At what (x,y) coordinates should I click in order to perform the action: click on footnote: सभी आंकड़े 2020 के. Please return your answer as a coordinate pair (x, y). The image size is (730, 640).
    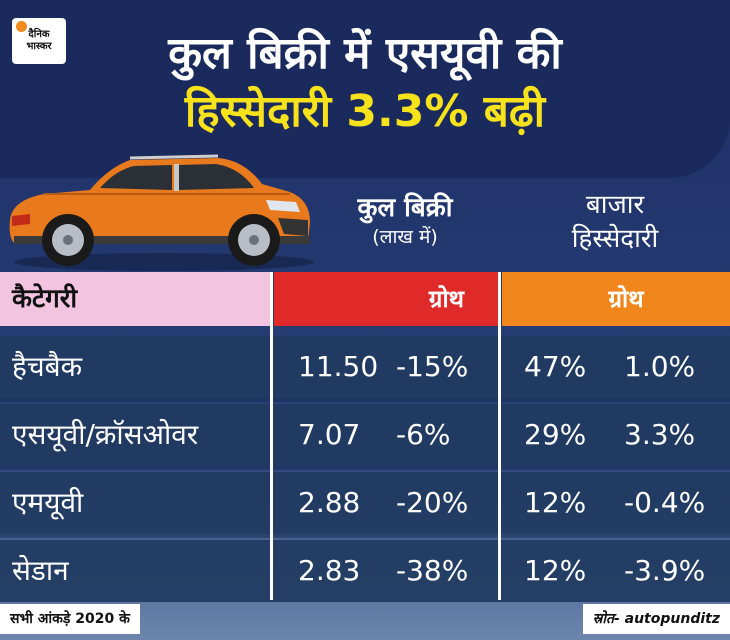
    Looking at the image, I should click on (70, 619).